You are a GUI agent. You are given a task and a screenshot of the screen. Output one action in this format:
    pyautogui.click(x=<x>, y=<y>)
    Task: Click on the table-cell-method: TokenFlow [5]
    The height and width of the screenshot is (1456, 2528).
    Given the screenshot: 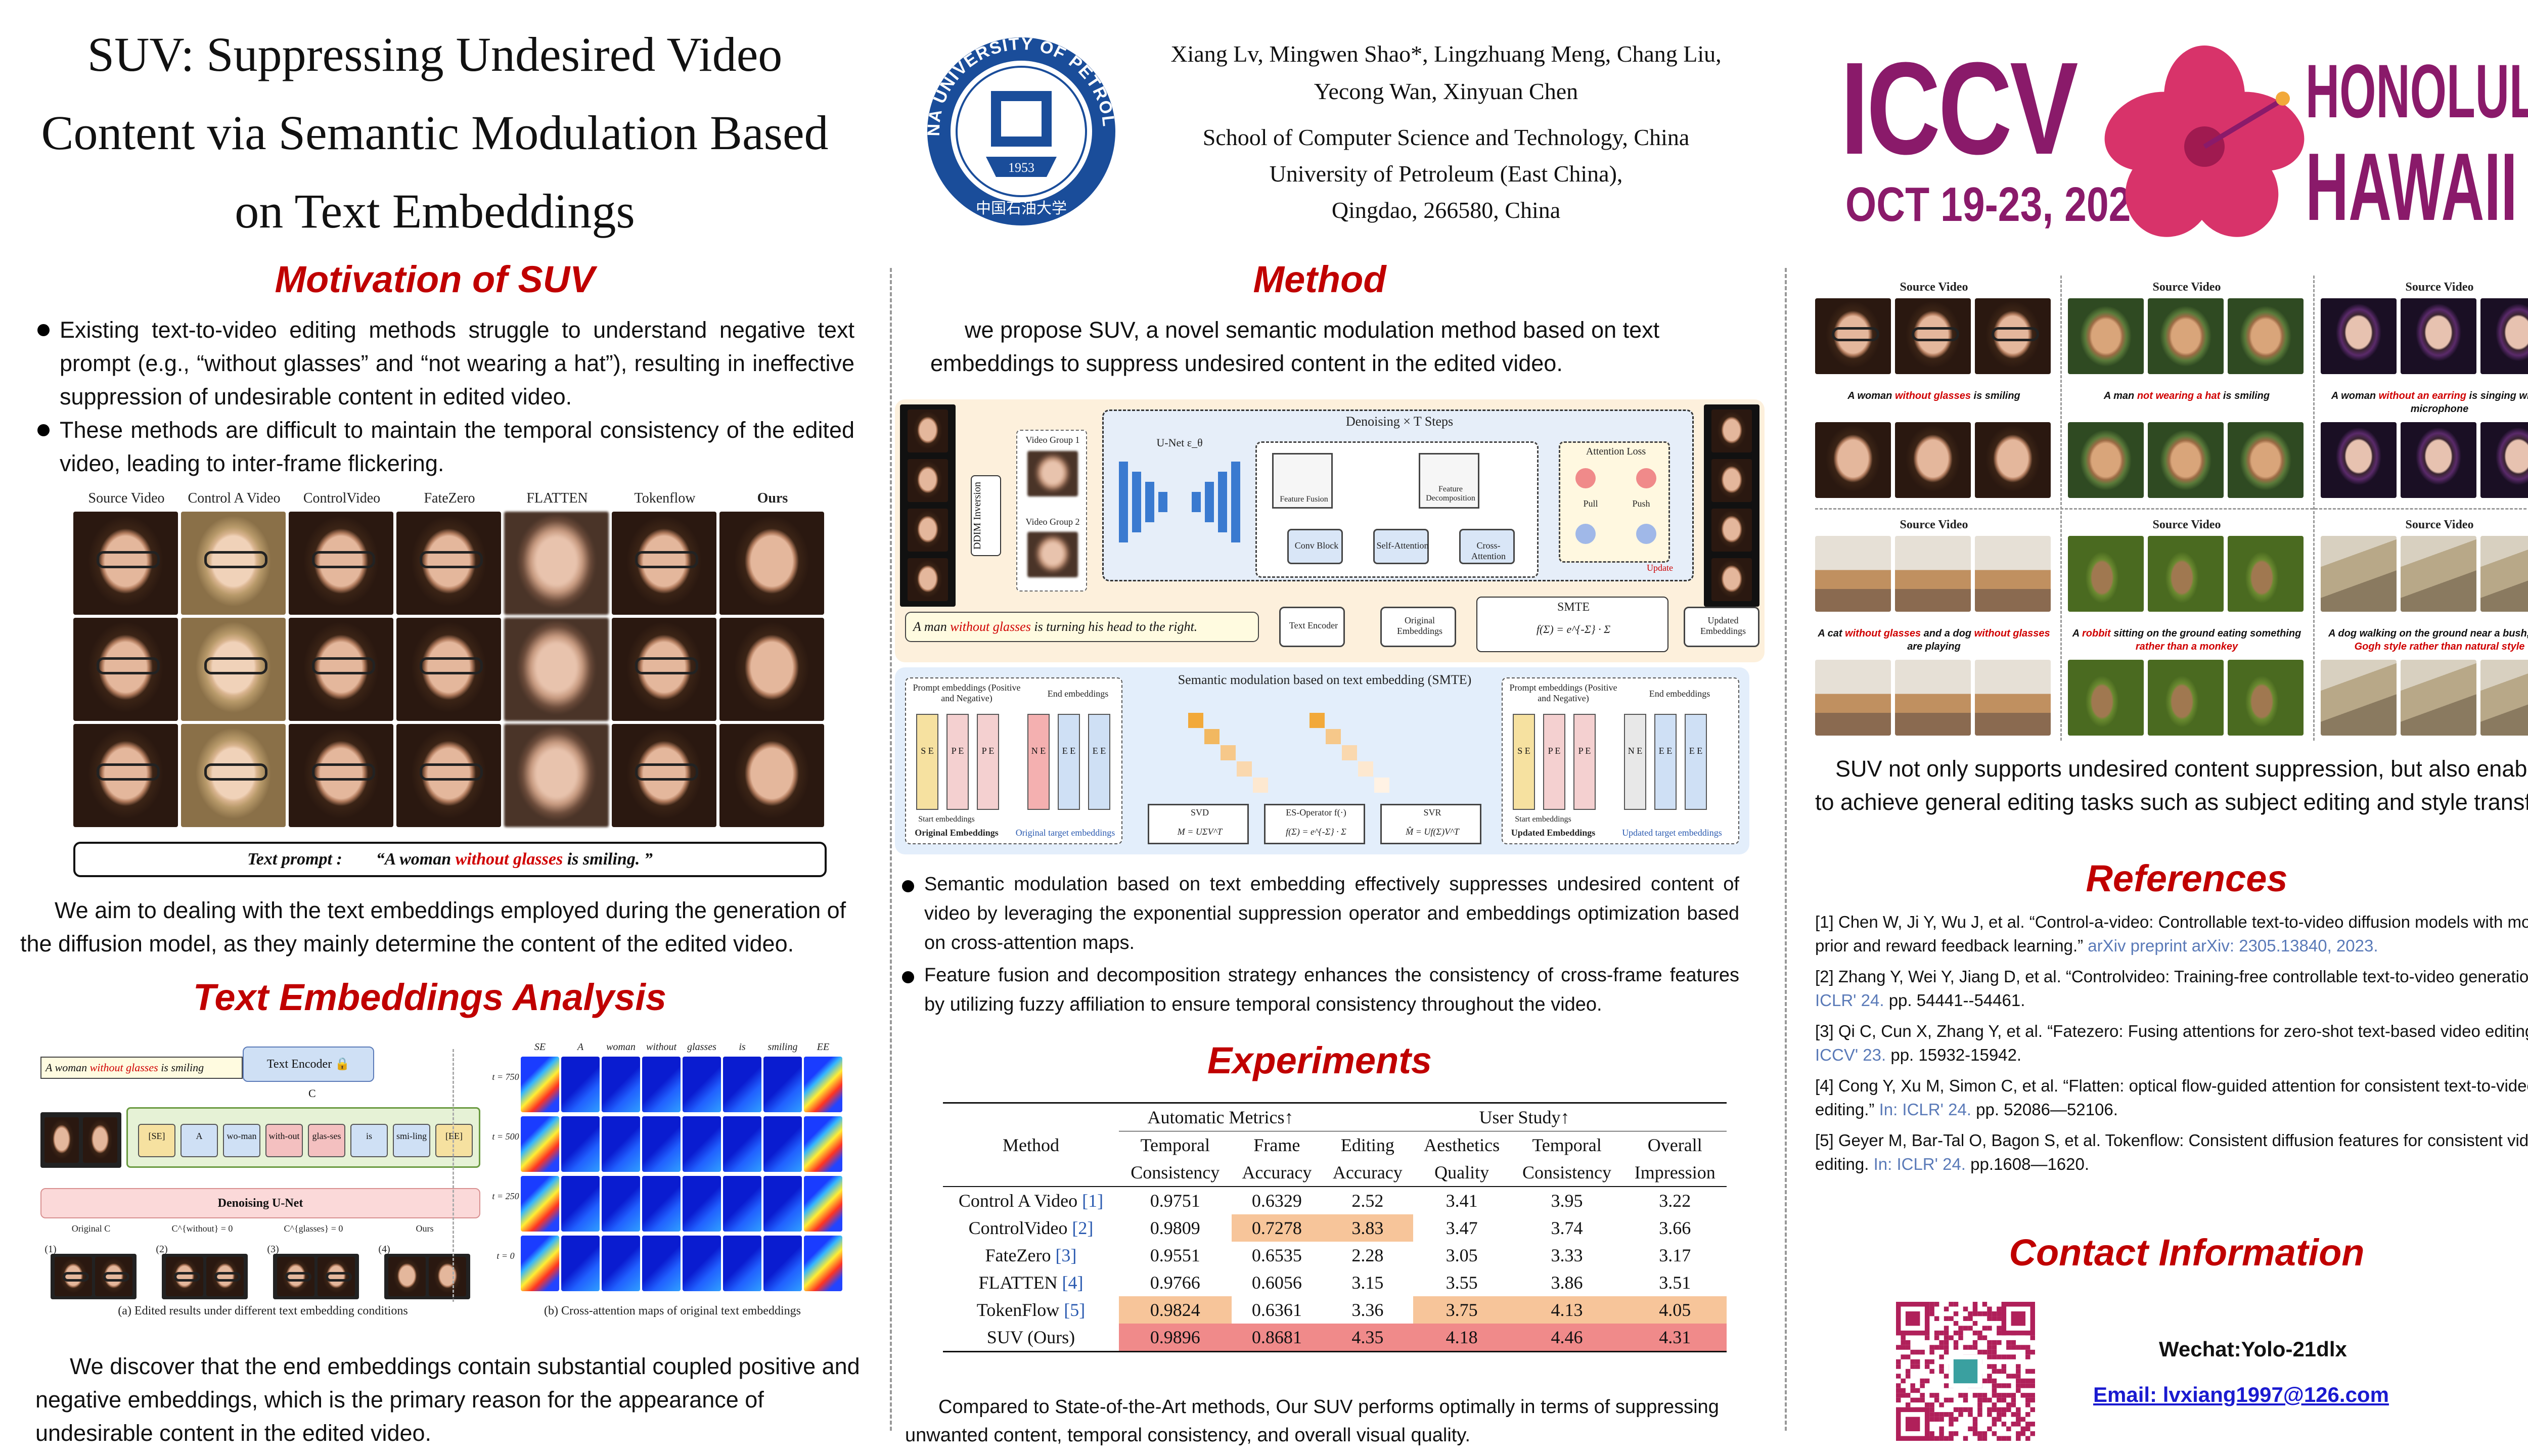 What is the action you would take?
    pyautogui.click(x=1031, y=1310)
    